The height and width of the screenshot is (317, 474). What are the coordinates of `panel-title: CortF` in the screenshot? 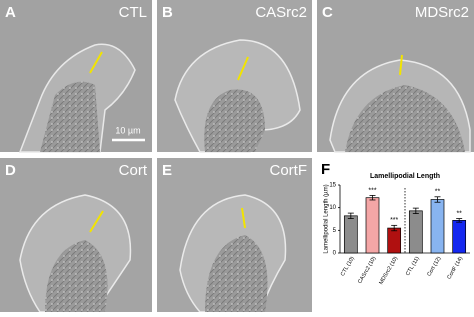 It's located at (289, 170).